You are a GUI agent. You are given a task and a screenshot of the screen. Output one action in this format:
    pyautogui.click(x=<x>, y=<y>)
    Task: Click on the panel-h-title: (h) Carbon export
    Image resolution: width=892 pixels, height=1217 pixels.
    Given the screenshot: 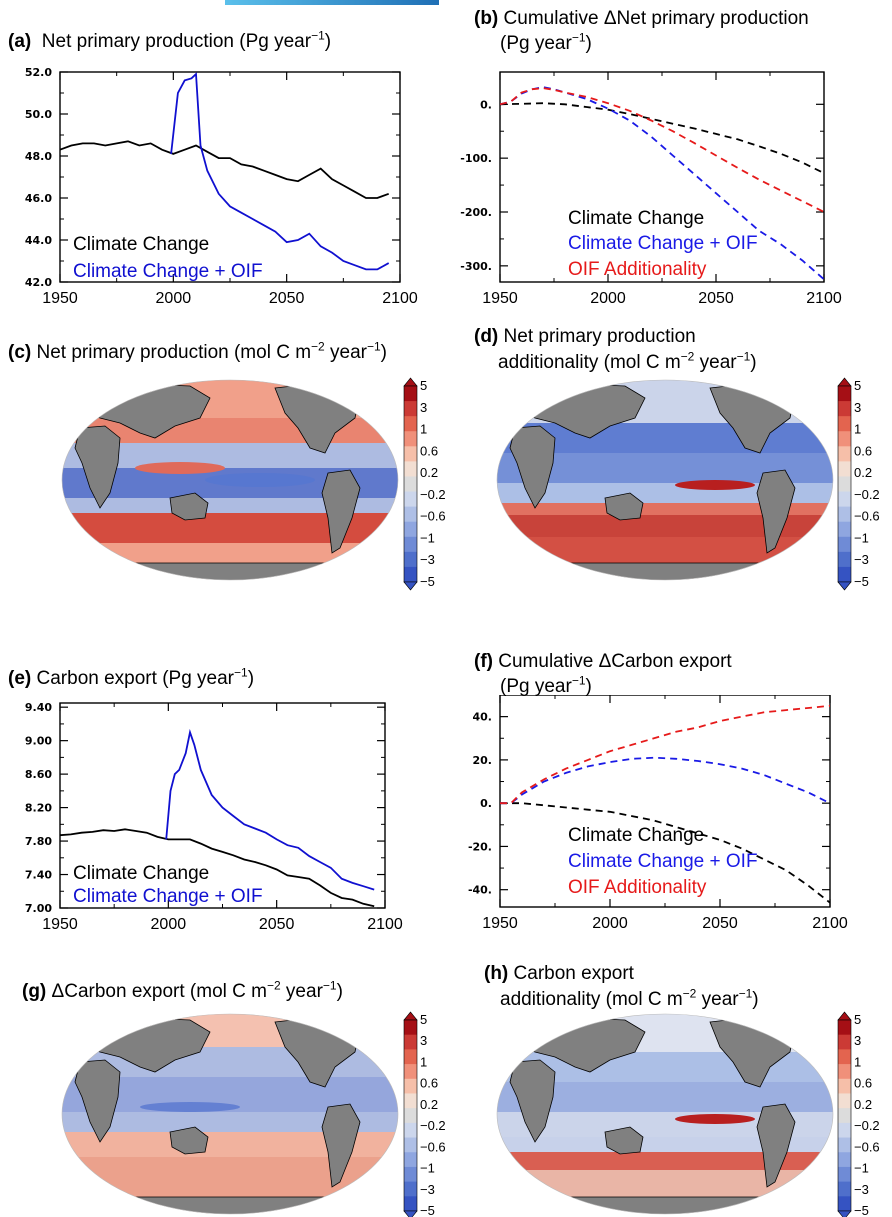 What is the action you would take?
    pyautogui.click(x=559, y=973)
    